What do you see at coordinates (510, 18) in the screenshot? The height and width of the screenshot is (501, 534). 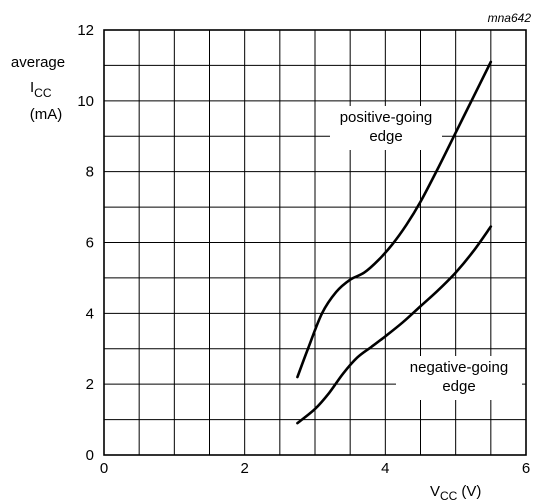 I see `figure-code: mna642` at bounding box center [510, 18].